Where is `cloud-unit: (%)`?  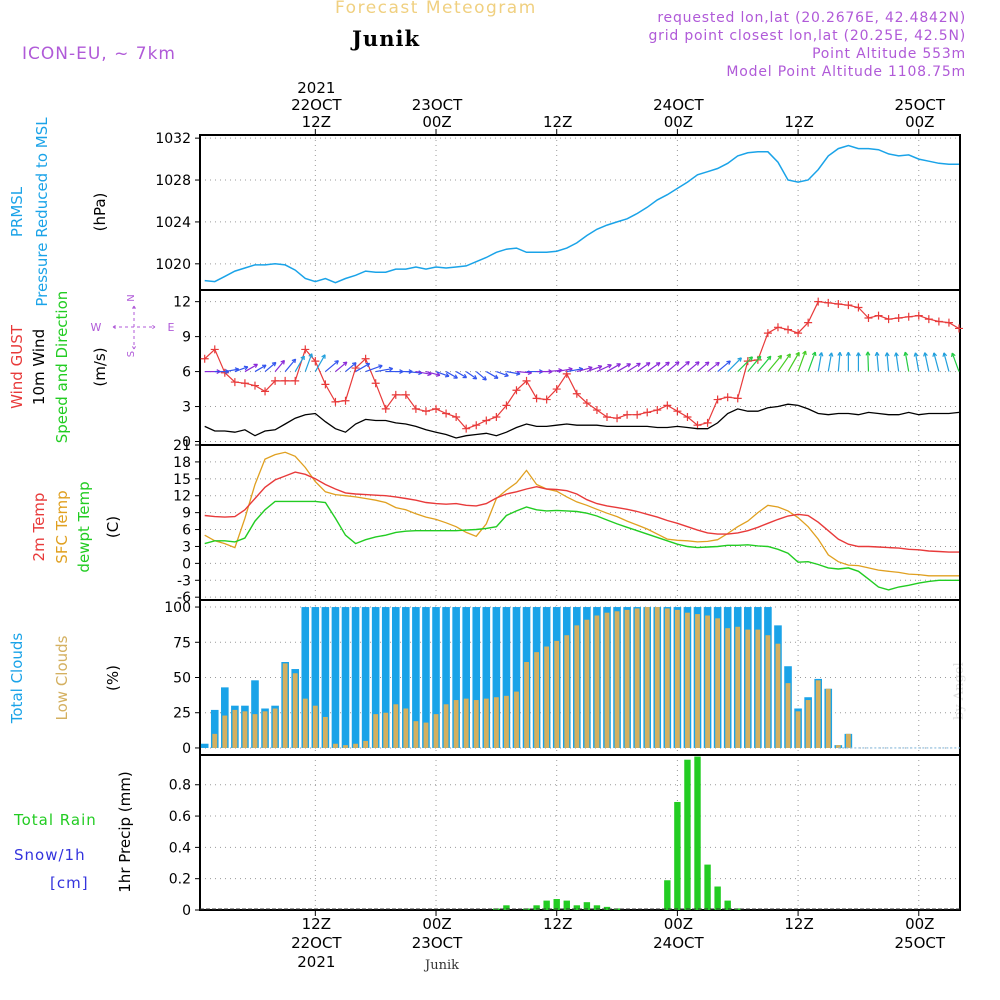
cloud-unit: (%) is located at coordinates (113, 678).